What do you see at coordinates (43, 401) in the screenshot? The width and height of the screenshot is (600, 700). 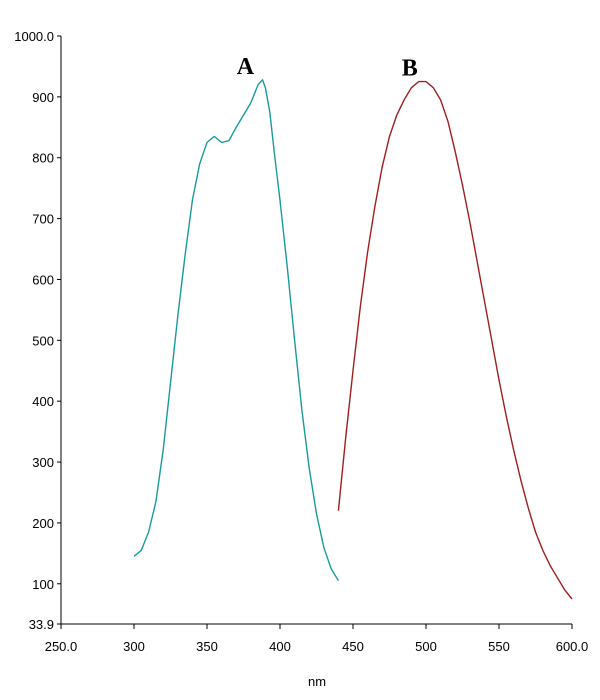 I see `y-tick-label: 400` at bounding box center [43, 401].